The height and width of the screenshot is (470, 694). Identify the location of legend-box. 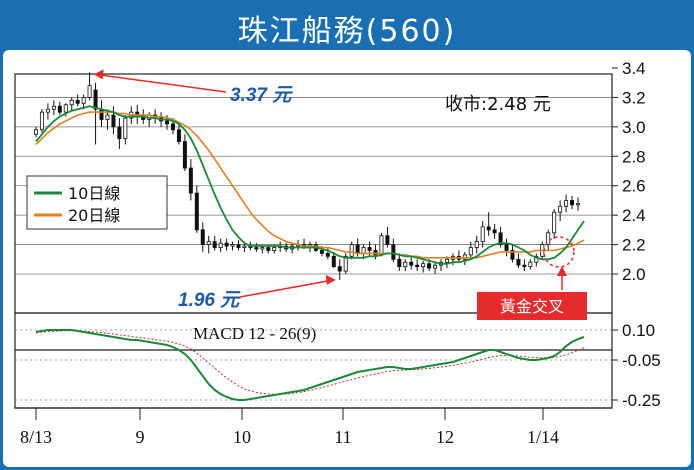
(97, 202).